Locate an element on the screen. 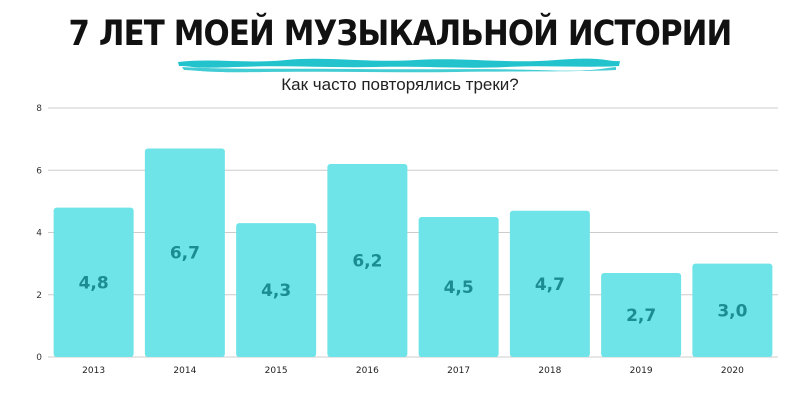 The height and width of the screenshot is (400, 800). y-axis-ticks: 0 2 4 6 8 is located at coordinates (39, 233).